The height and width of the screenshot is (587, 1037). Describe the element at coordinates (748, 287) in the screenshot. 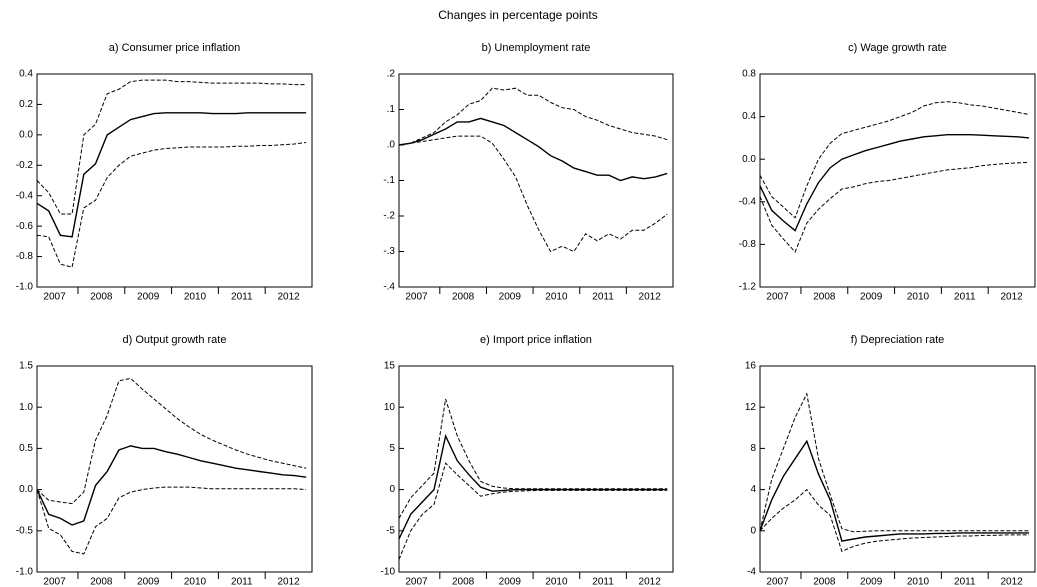

I see `y-tick-label: -1.2` at that location.